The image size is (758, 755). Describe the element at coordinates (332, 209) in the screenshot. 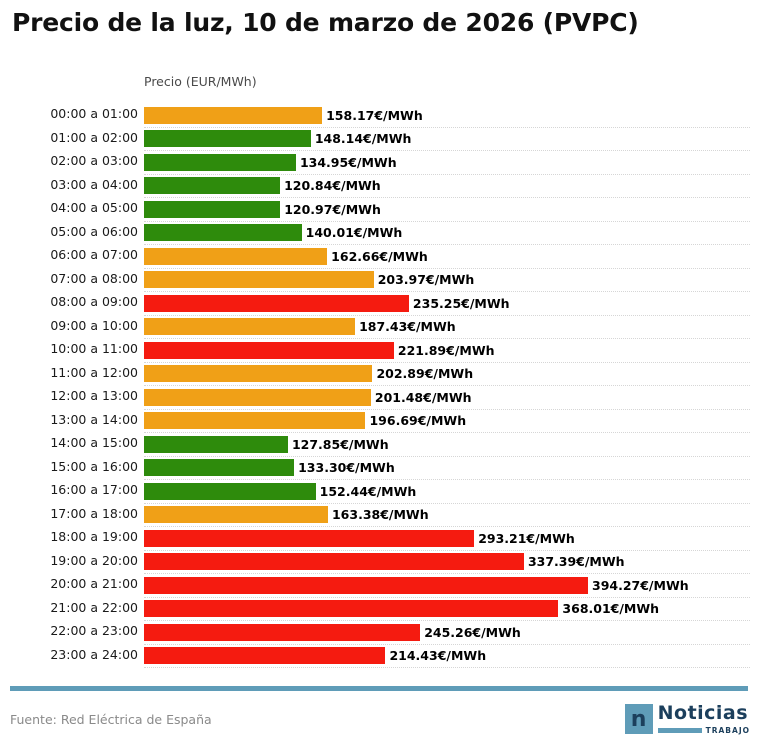

I see `bar-value-label: 120.97€/MWh` at that location.